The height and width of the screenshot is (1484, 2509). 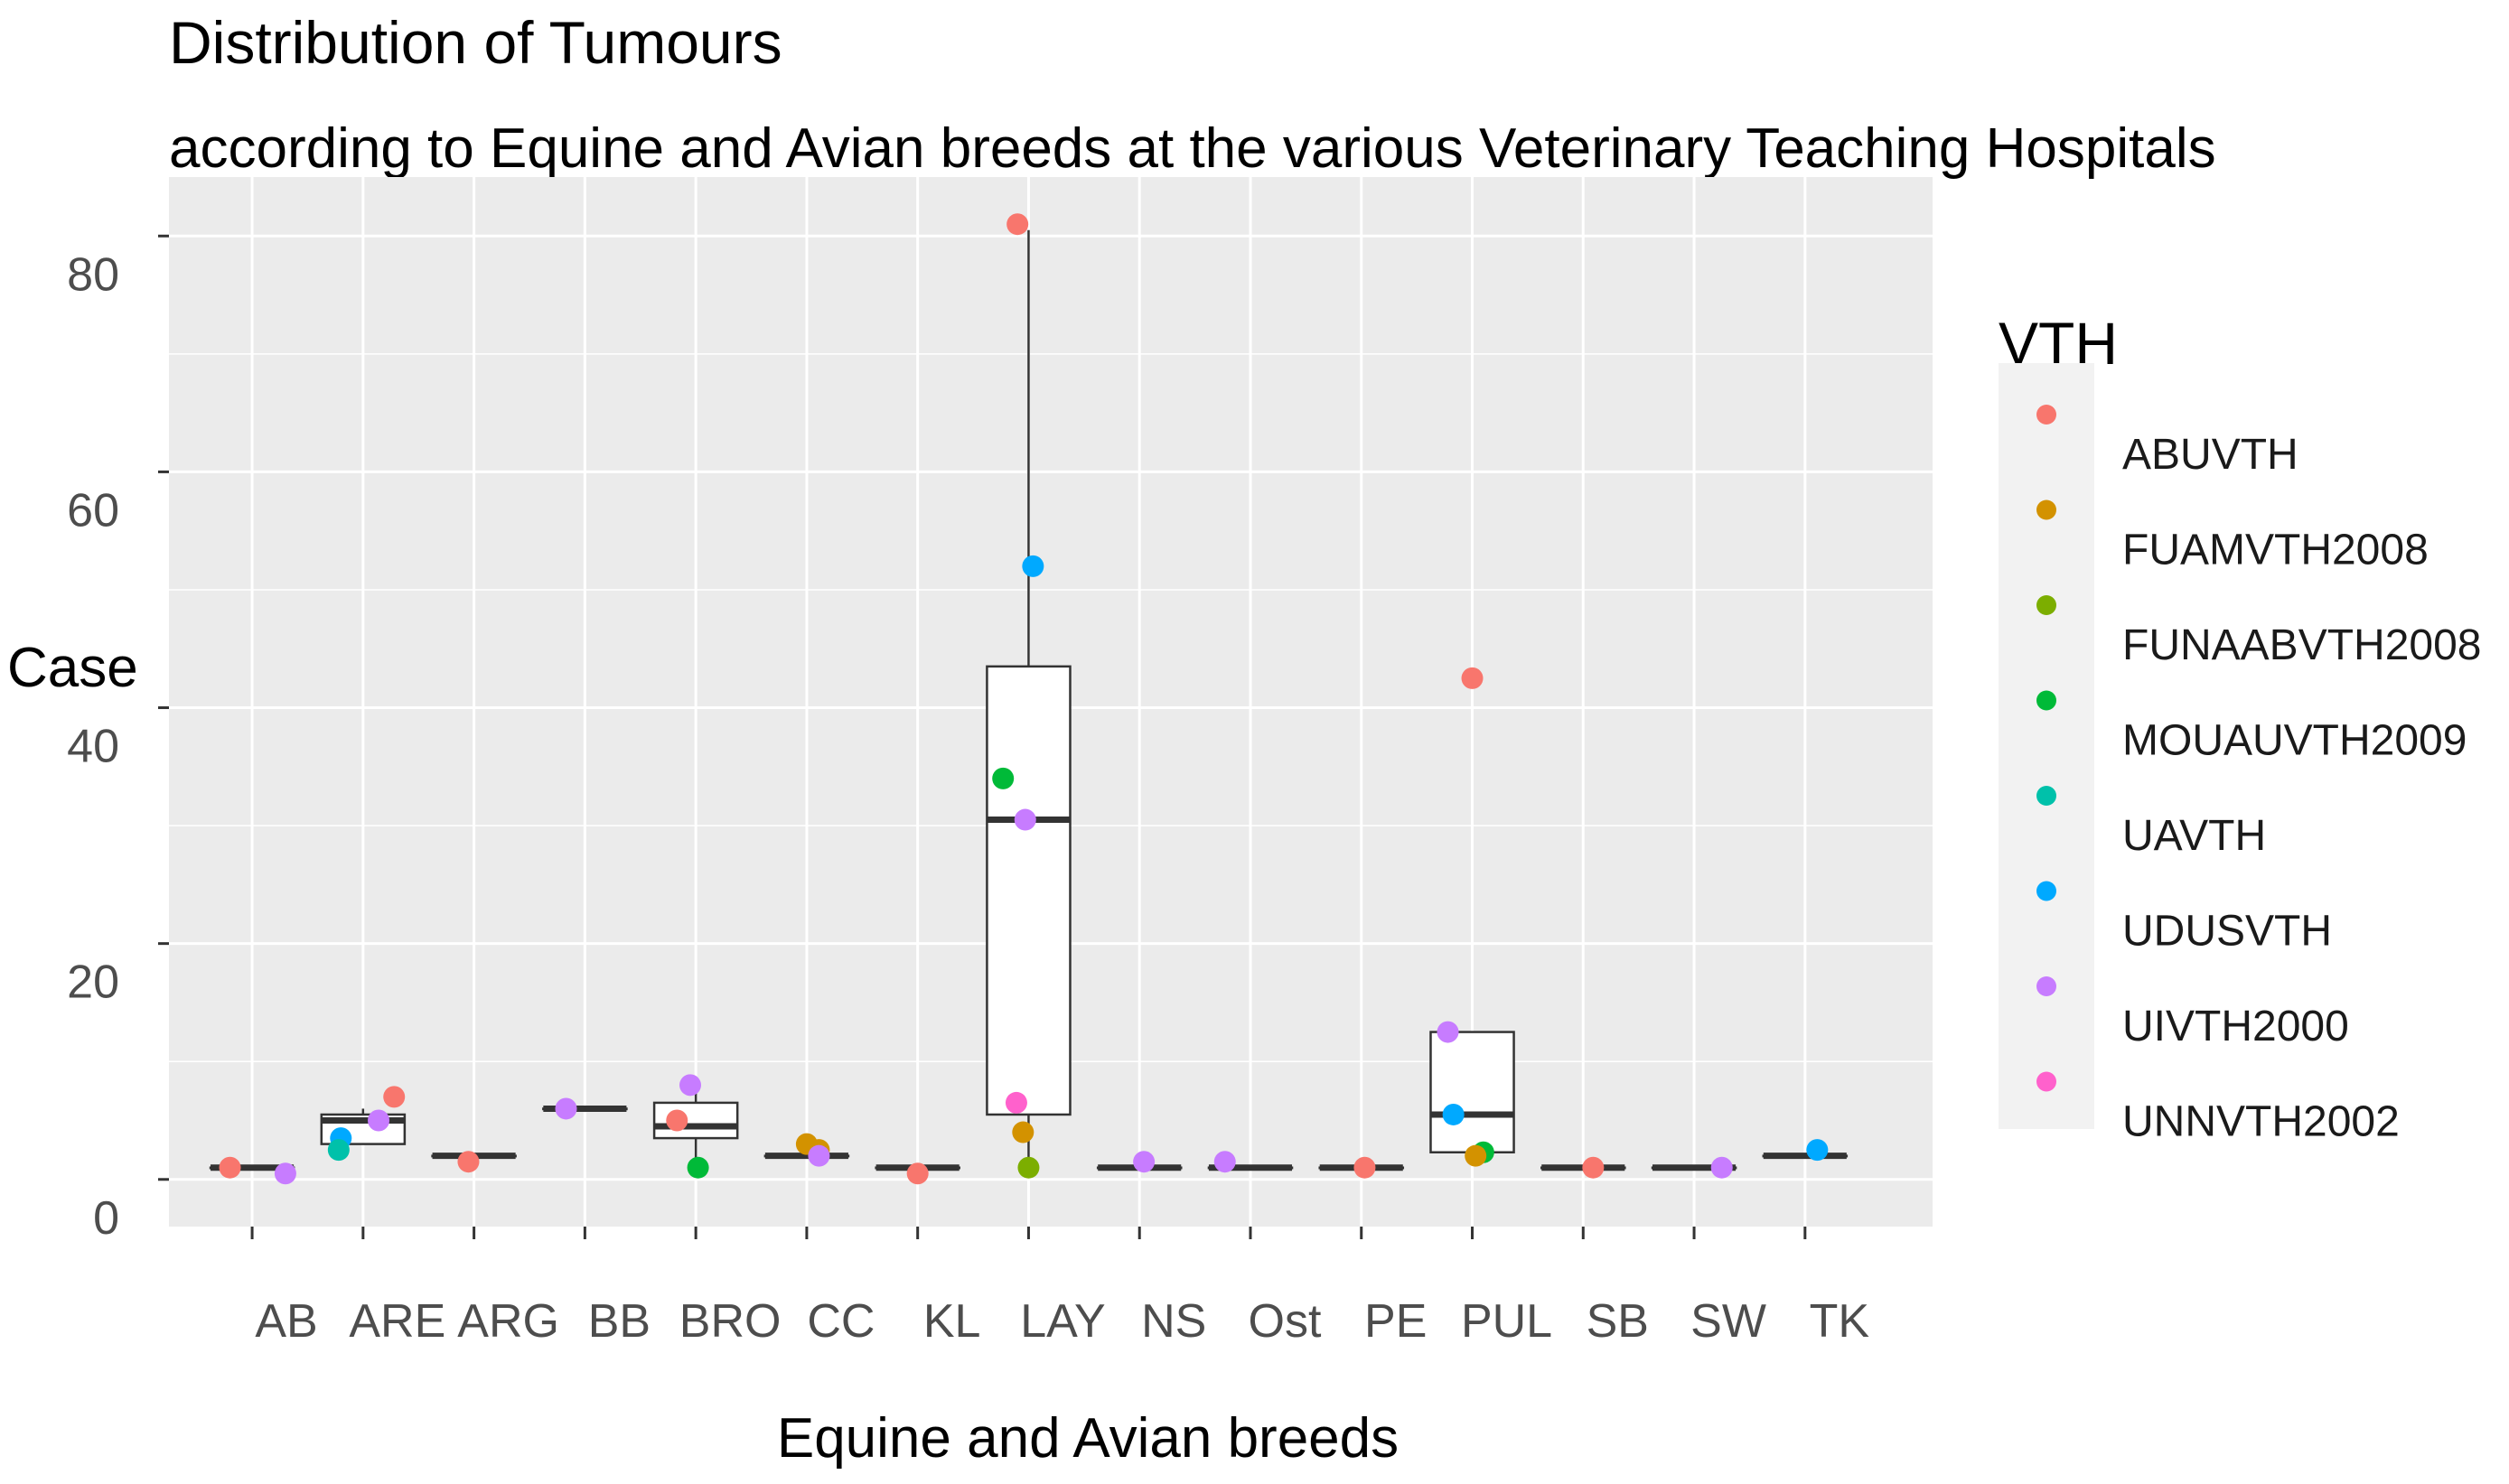 I want to click on y-tick-label: 0, so click(x=106, y=1218).